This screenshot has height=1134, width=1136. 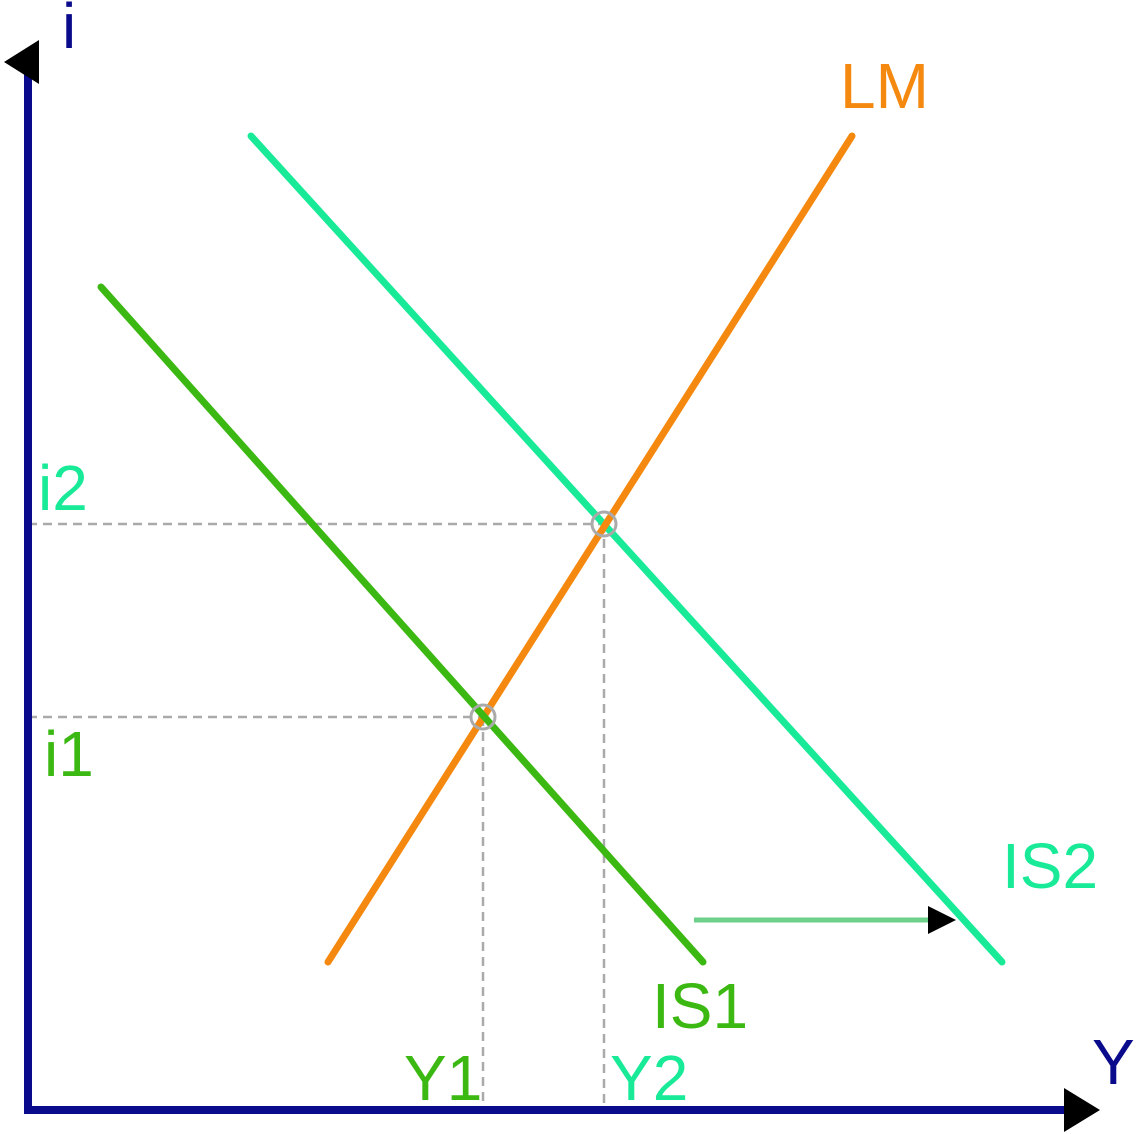 I want to click on lm-label: LM, so click(x=884, y=86).